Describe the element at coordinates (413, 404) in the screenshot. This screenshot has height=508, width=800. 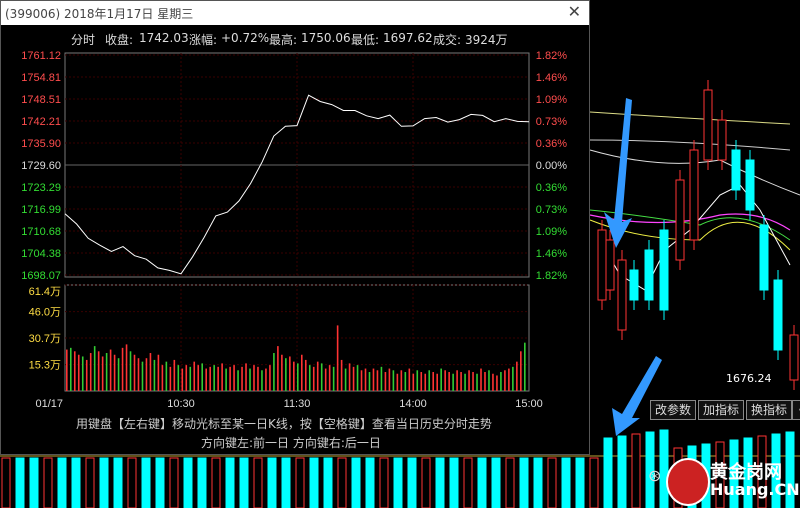
I see `x-tick: 14:00` at that location.